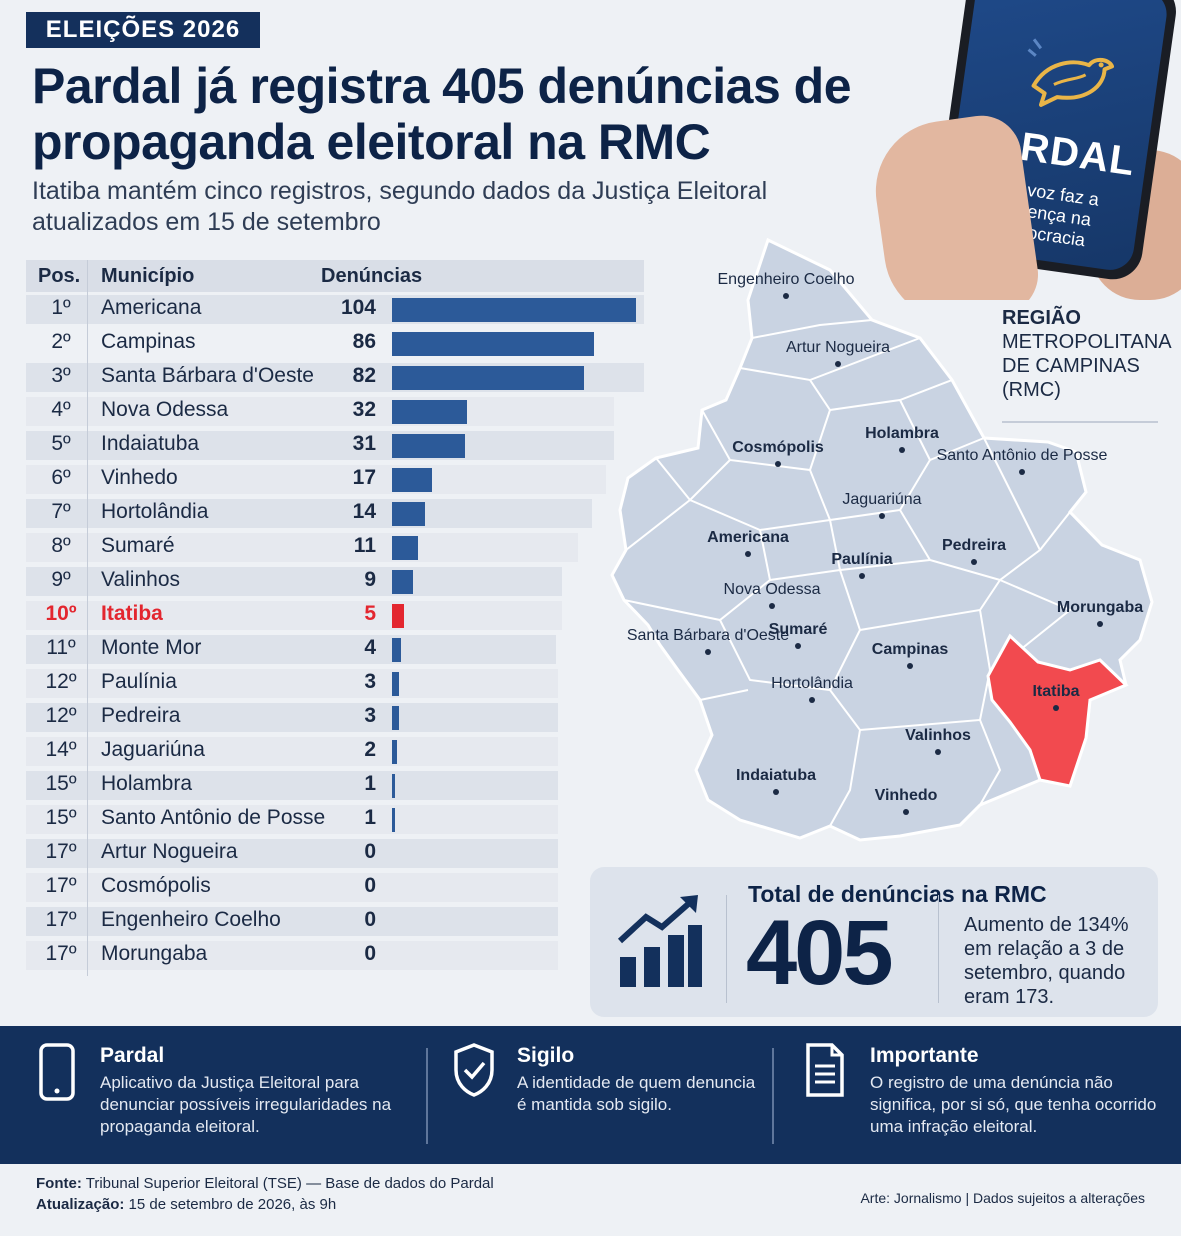 Image resolution: width=1181 pixels, height=1236 pixels. I want to click on row-value: 3, so click(370, 715).